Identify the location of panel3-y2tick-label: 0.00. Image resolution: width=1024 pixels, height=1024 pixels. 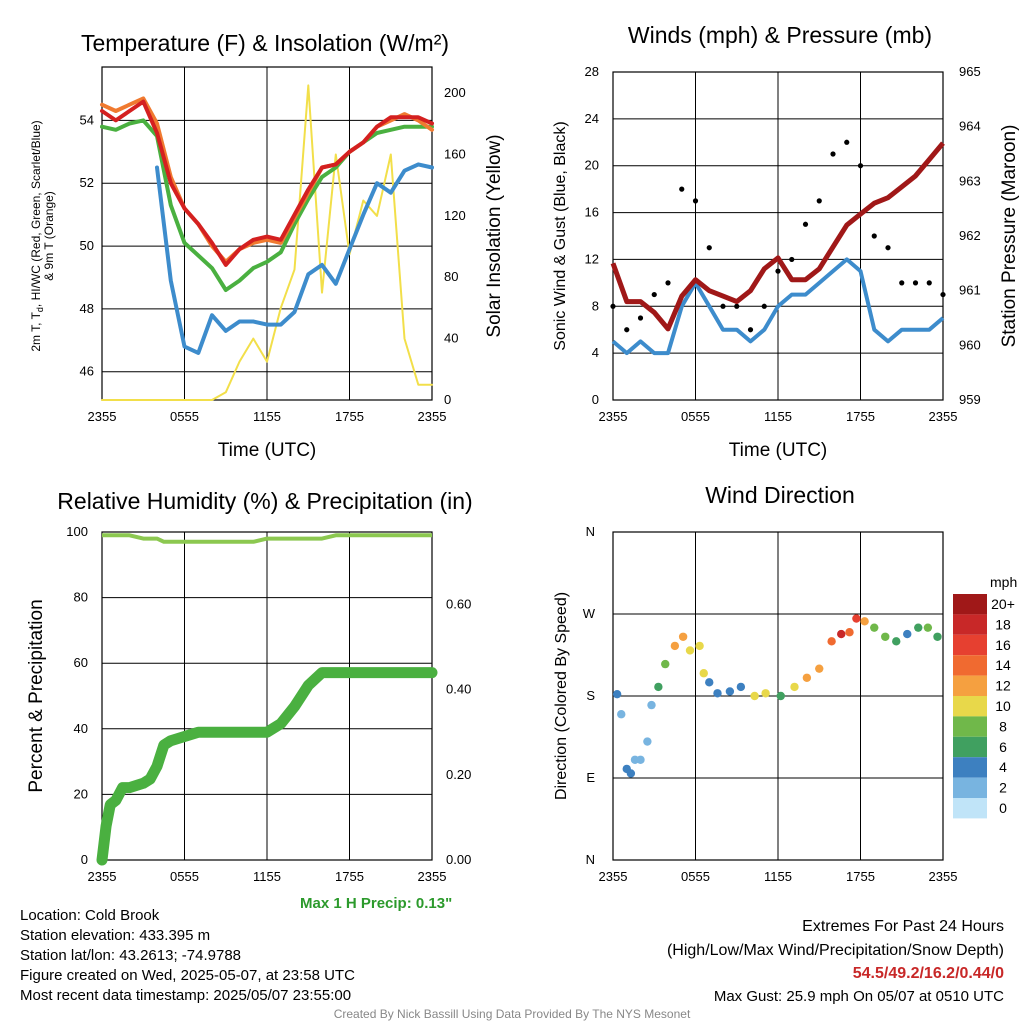
(458, 859).